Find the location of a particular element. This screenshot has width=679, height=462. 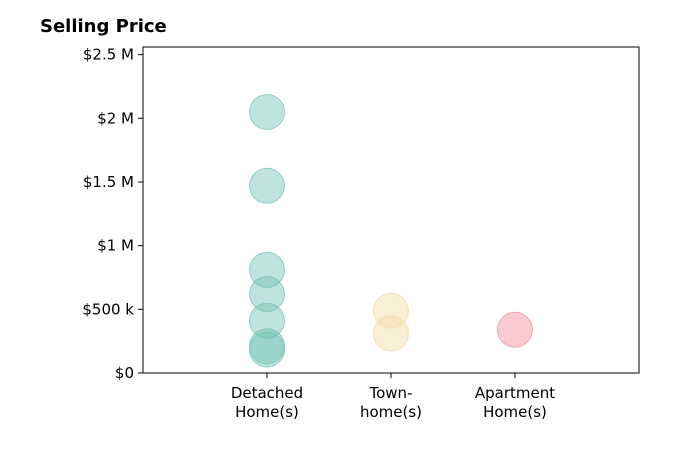

y-axis: $0 $500 k $1 M $1.5 M $2 M $2.5 M is located at coordinates (112, 214).